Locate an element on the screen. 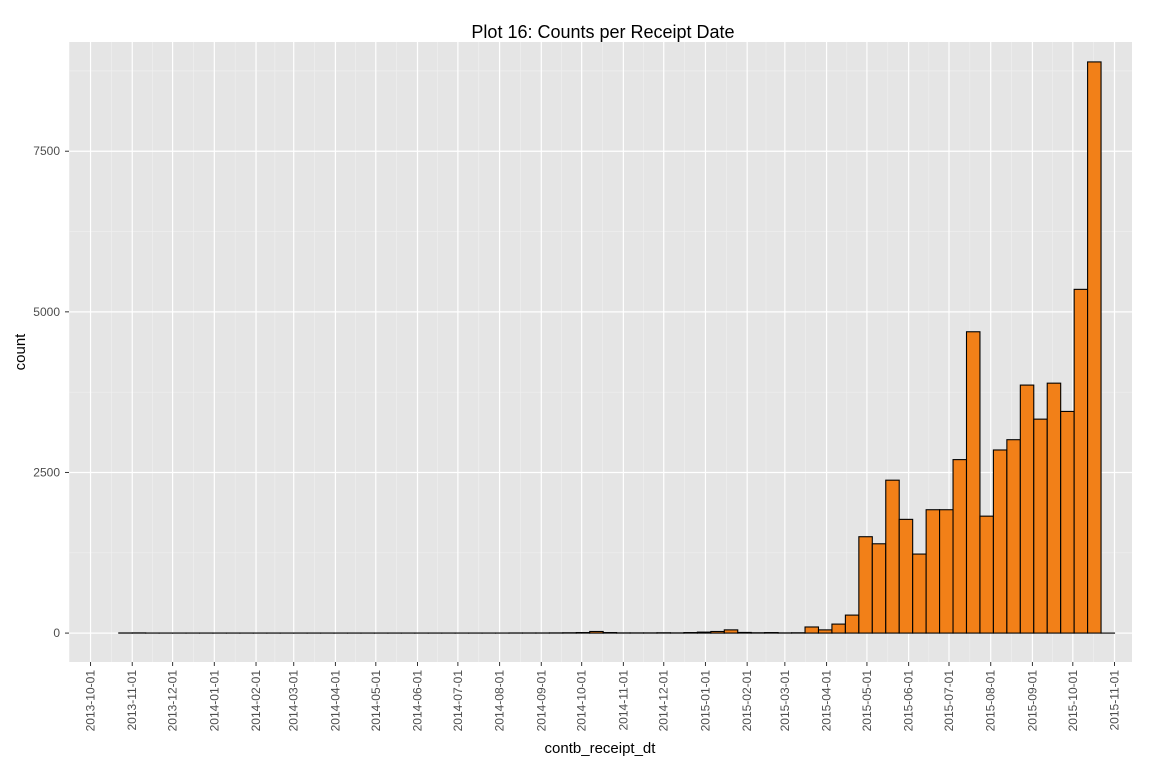  x-tick-label: 2014-02-01 is located at coordinates (256, 701).